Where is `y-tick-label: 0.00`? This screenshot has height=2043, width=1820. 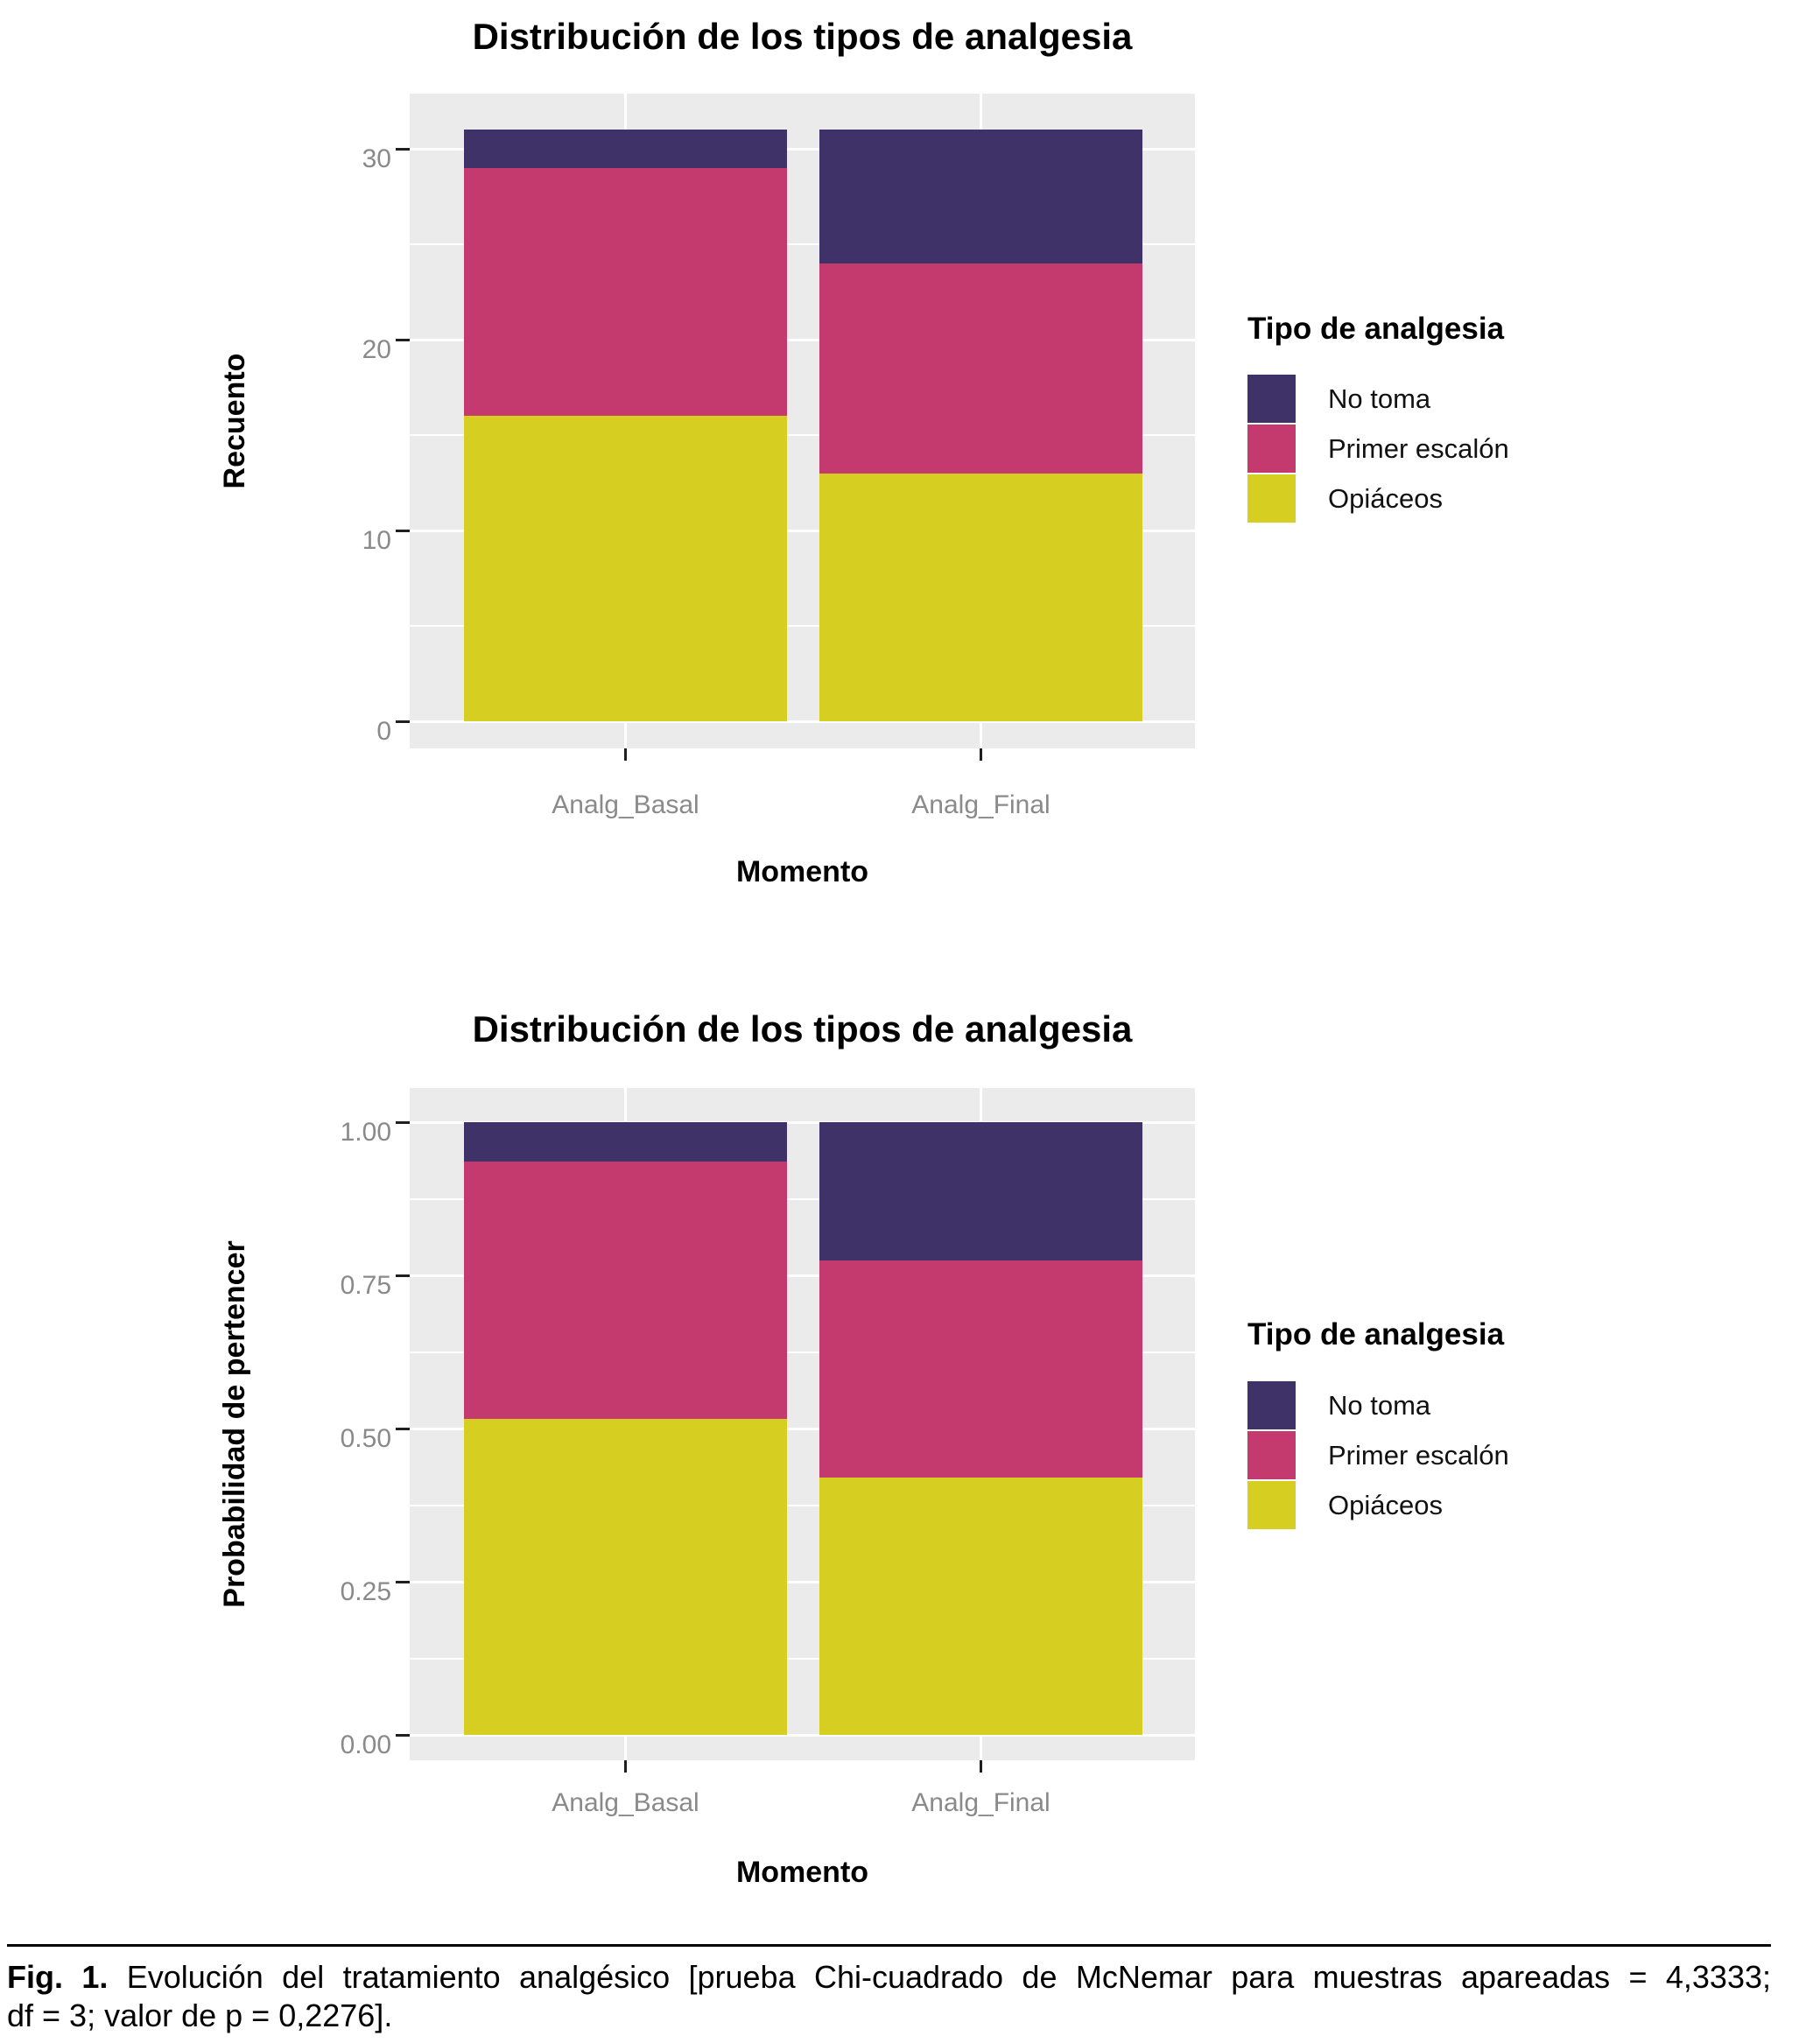 y-tick-label: 0.00 is located at coordinates (365, 1745).